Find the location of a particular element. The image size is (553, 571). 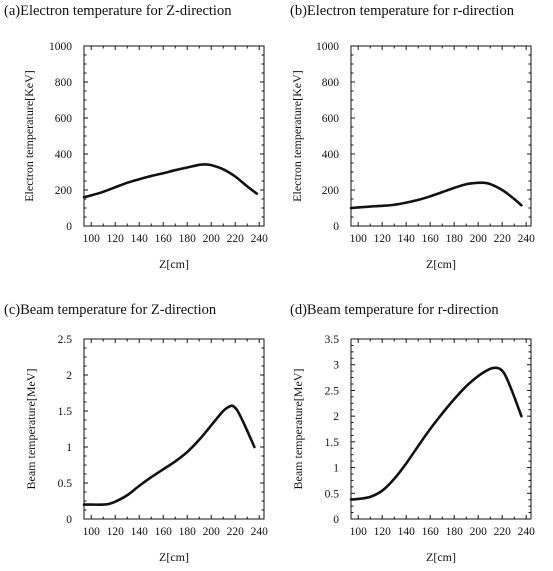

panel-title: (c)Beam temperature for Z-direction is located at coordinates (110, 310).